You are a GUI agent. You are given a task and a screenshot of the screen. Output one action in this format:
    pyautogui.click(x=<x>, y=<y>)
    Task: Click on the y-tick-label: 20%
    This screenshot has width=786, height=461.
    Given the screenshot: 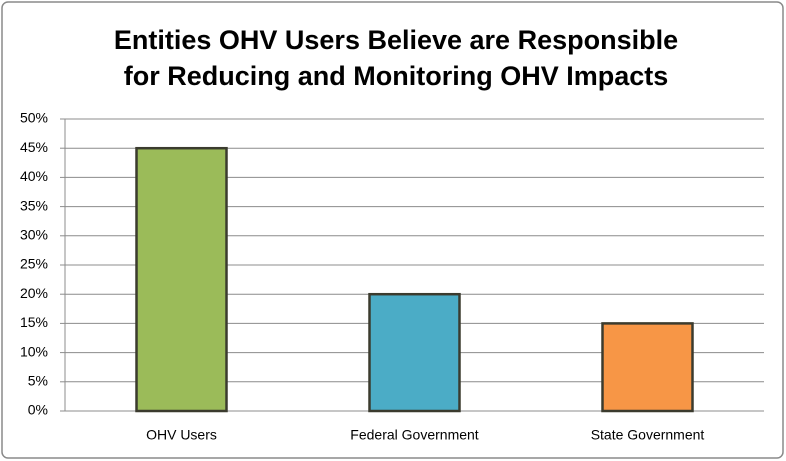 What is the action you would take?
    pyautogui.click(x=34, y=293)
    